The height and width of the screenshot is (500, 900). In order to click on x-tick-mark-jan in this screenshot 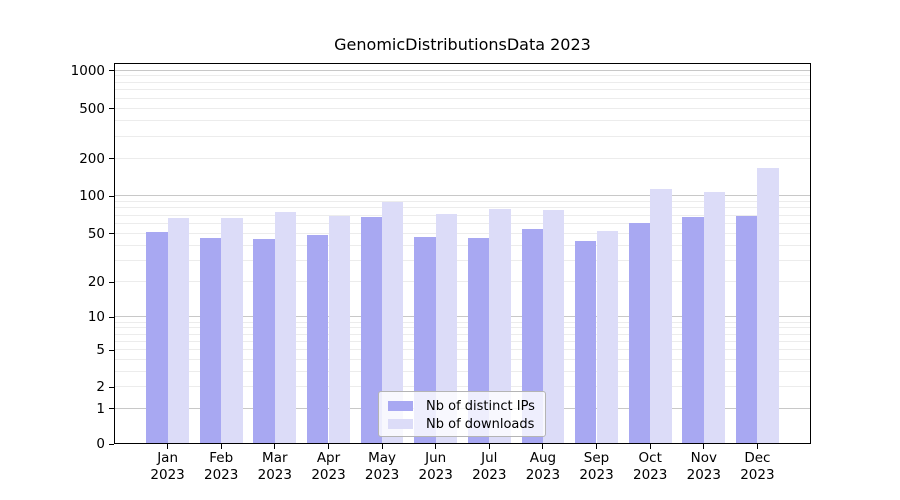, I will do `click(168, 446)`.